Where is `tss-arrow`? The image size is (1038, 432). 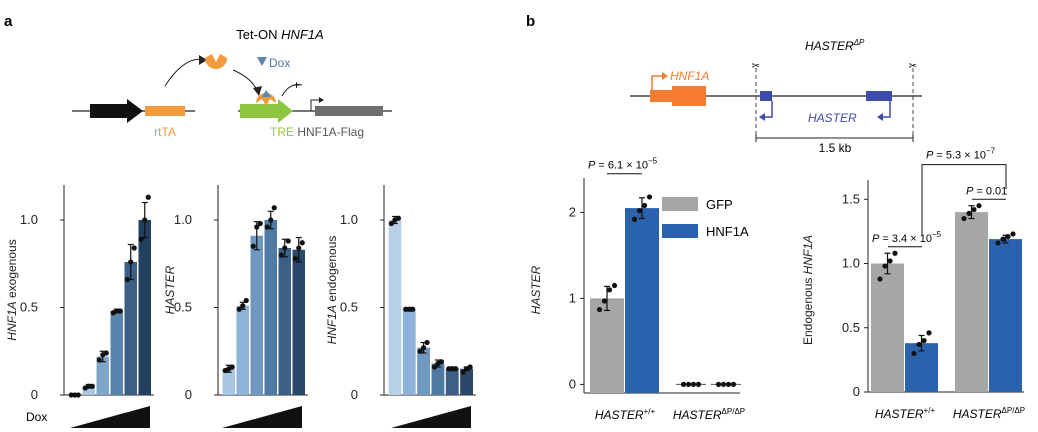 tss-arrow is located at coordinates (316, 105).